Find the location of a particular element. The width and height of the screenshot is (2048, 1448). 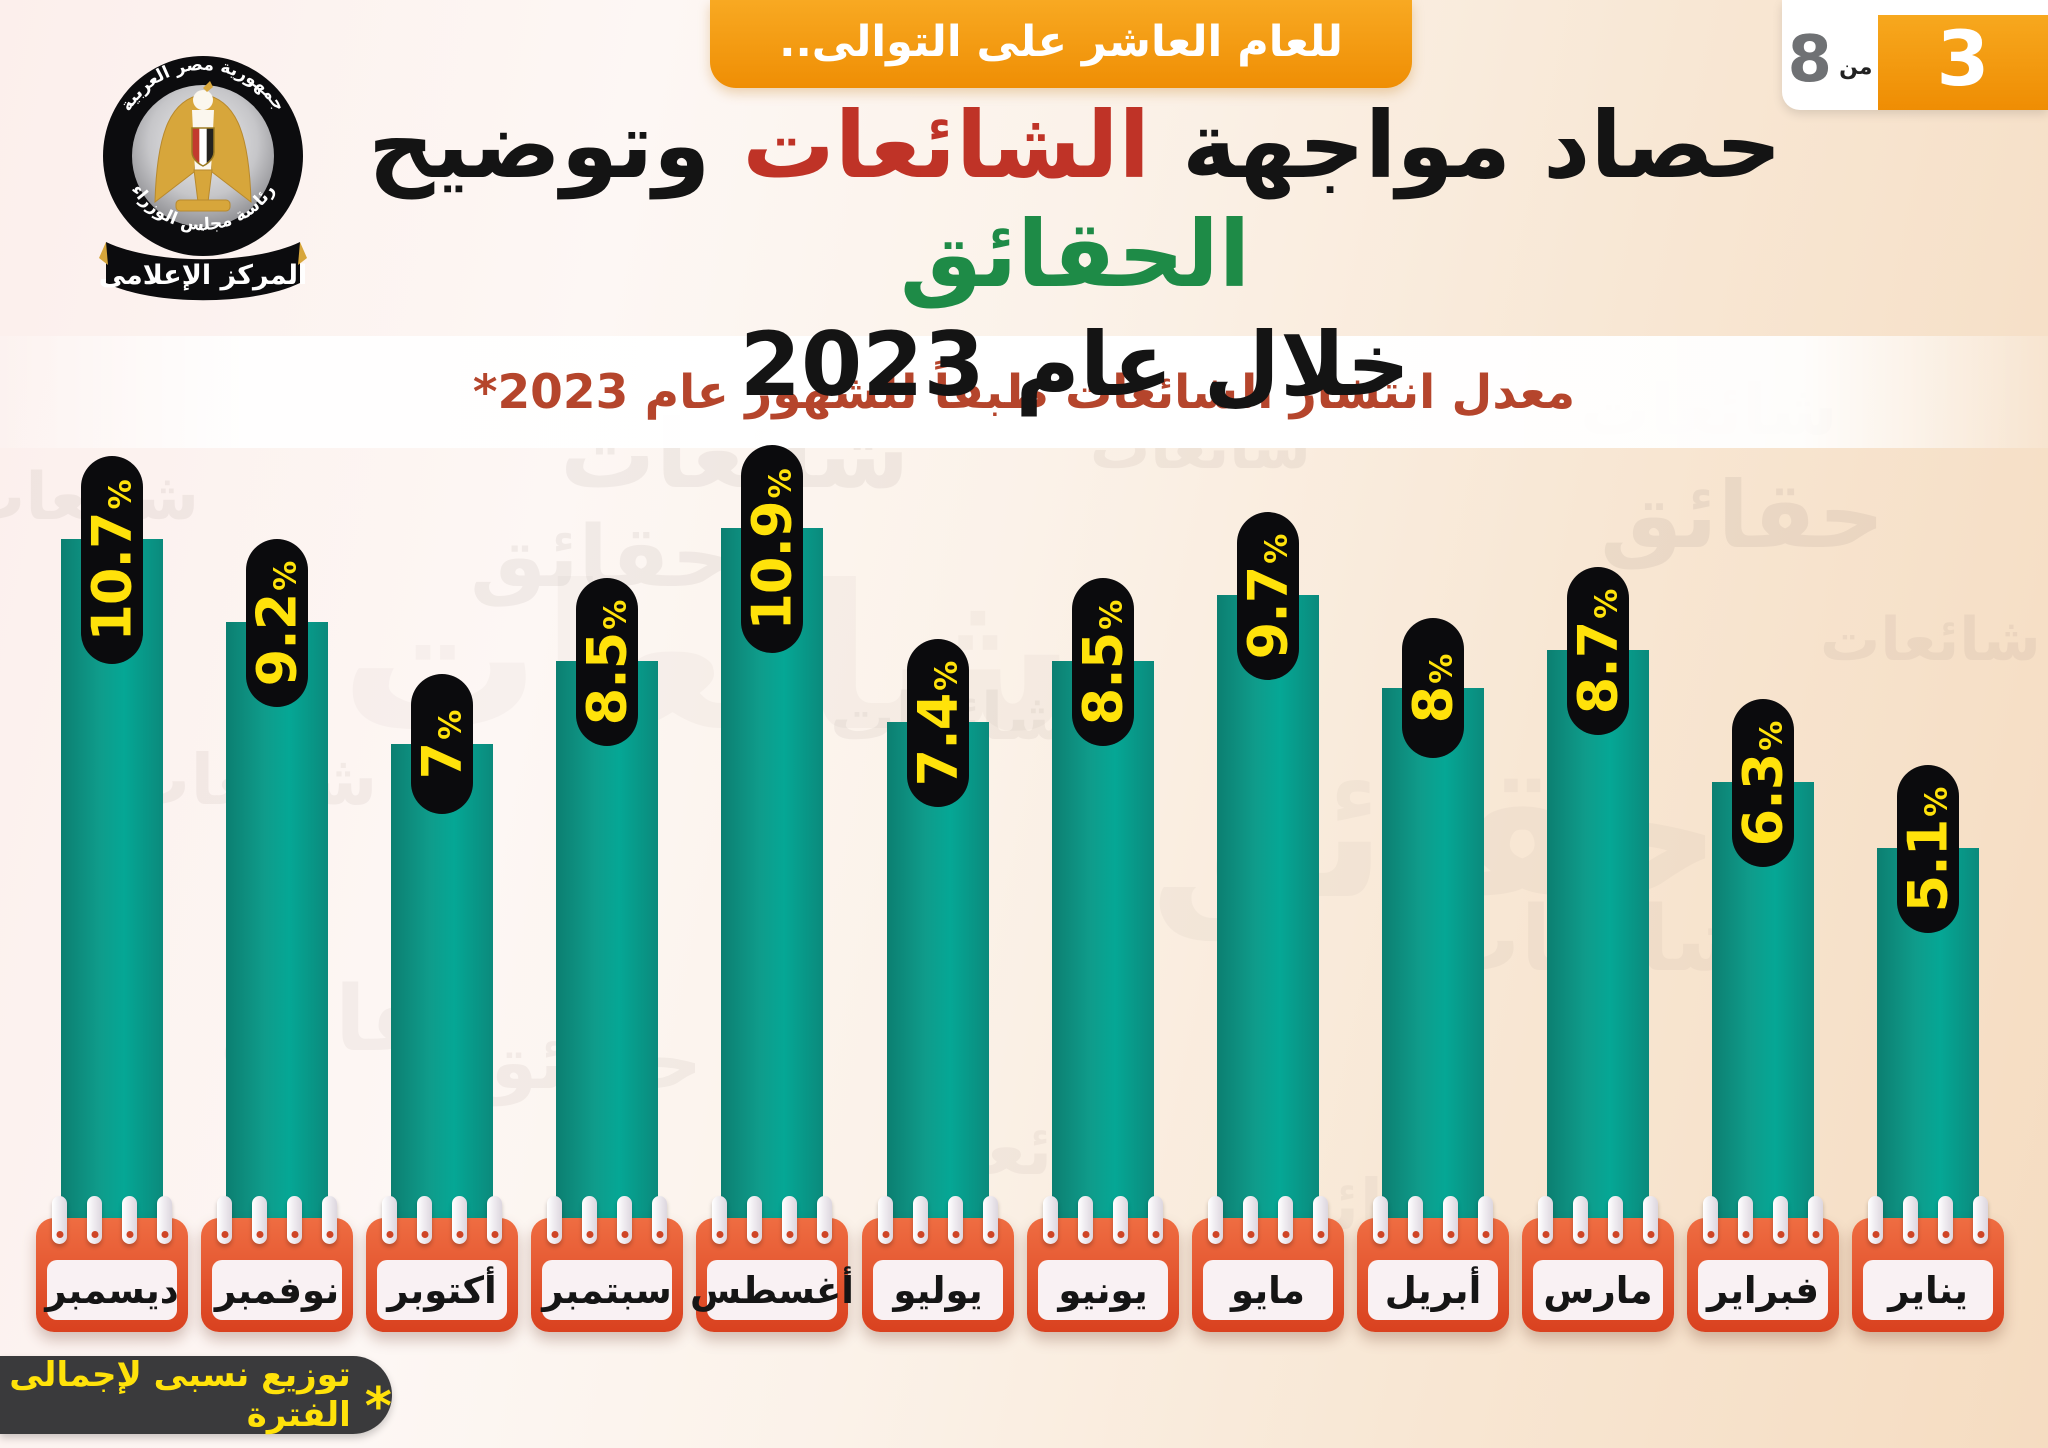

logo-ribbon-text: المركز الإعلامى is located at coordinates (203, 275).